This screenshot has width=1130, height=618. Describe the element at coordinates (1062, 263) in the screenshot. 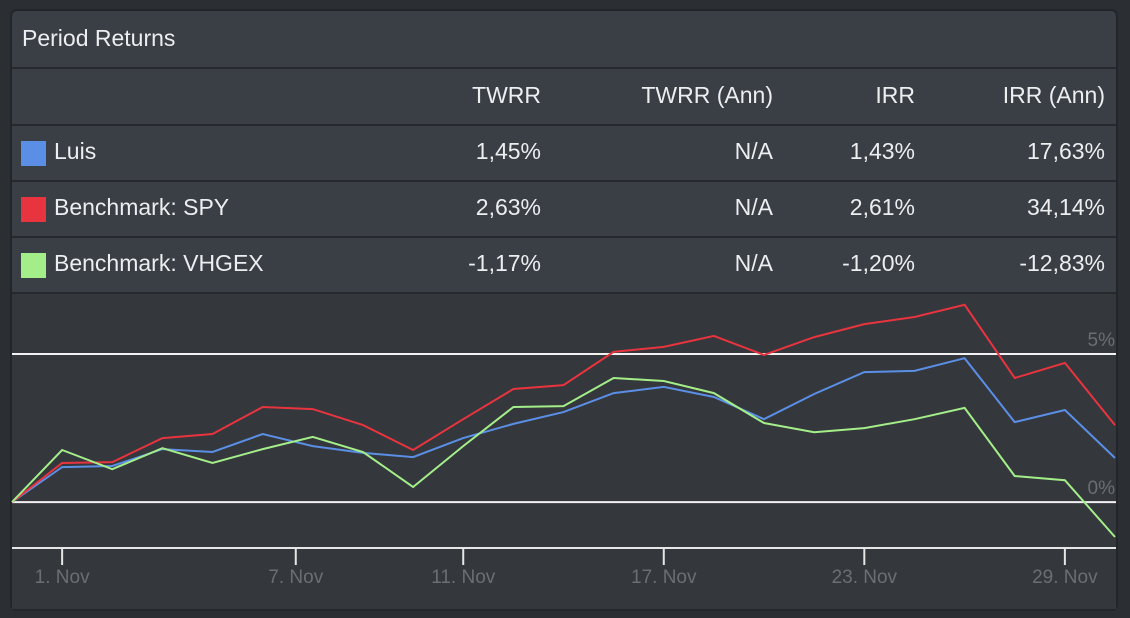

I see `cell-value: -12,83%` at that location.